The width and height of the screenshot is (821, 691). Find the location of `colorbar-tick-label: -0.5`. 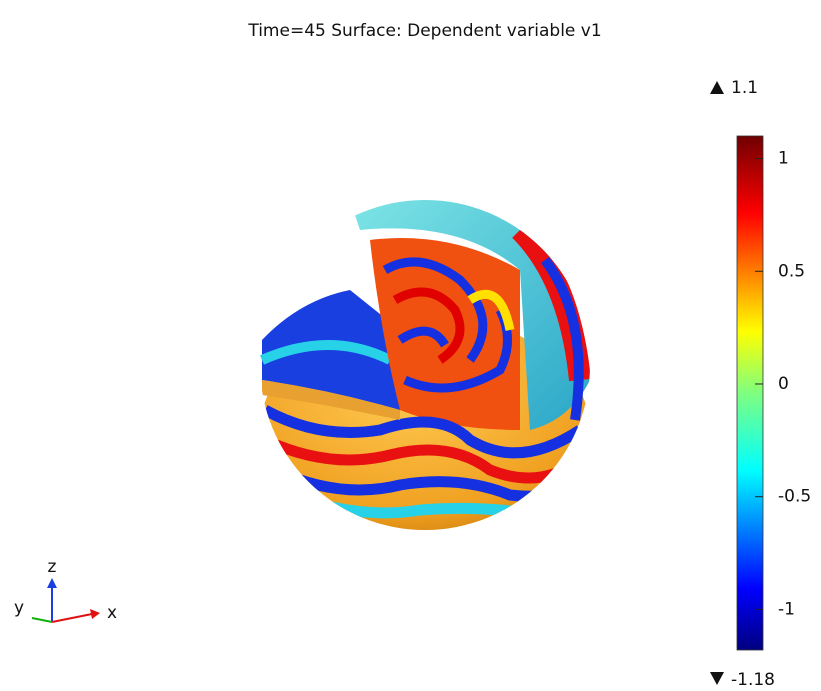

colorbar-tick-label: -0.5 is located at coordinates (794, 497).